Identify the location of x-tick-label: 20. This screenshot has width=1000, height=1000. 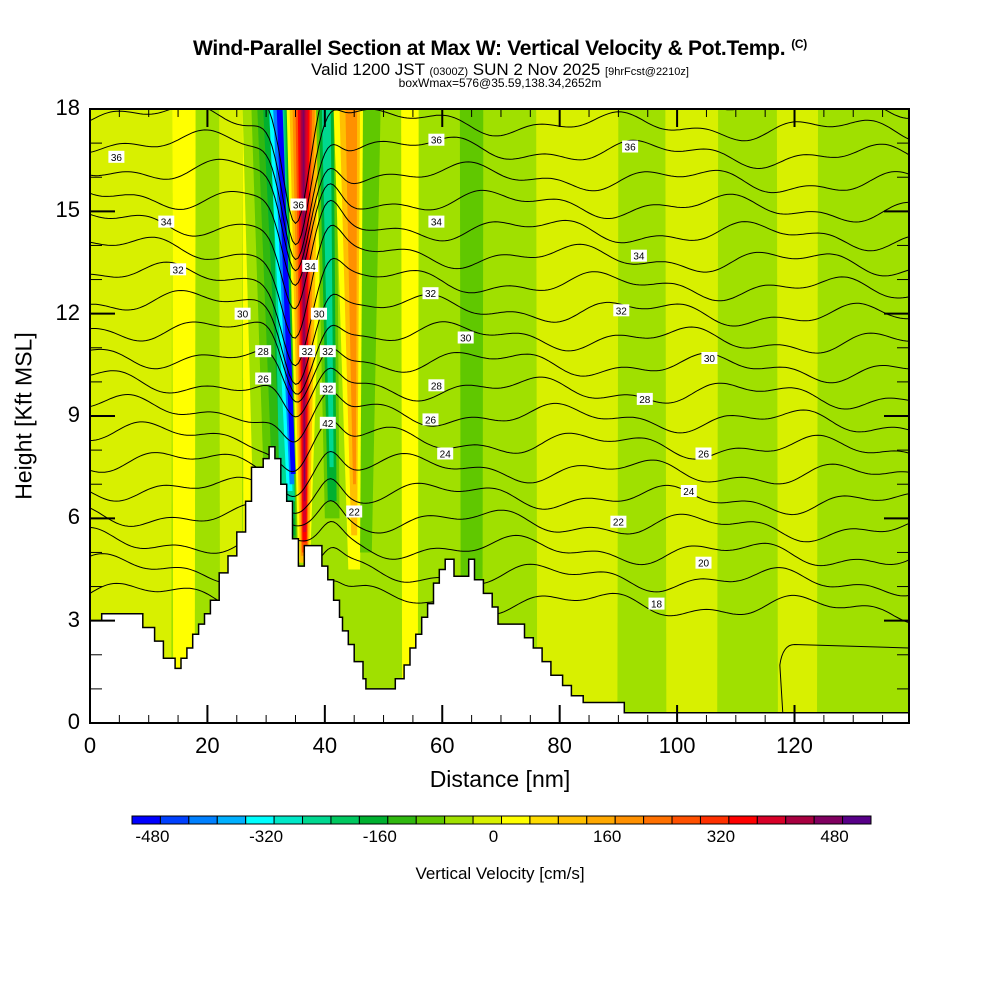
(207, 745).